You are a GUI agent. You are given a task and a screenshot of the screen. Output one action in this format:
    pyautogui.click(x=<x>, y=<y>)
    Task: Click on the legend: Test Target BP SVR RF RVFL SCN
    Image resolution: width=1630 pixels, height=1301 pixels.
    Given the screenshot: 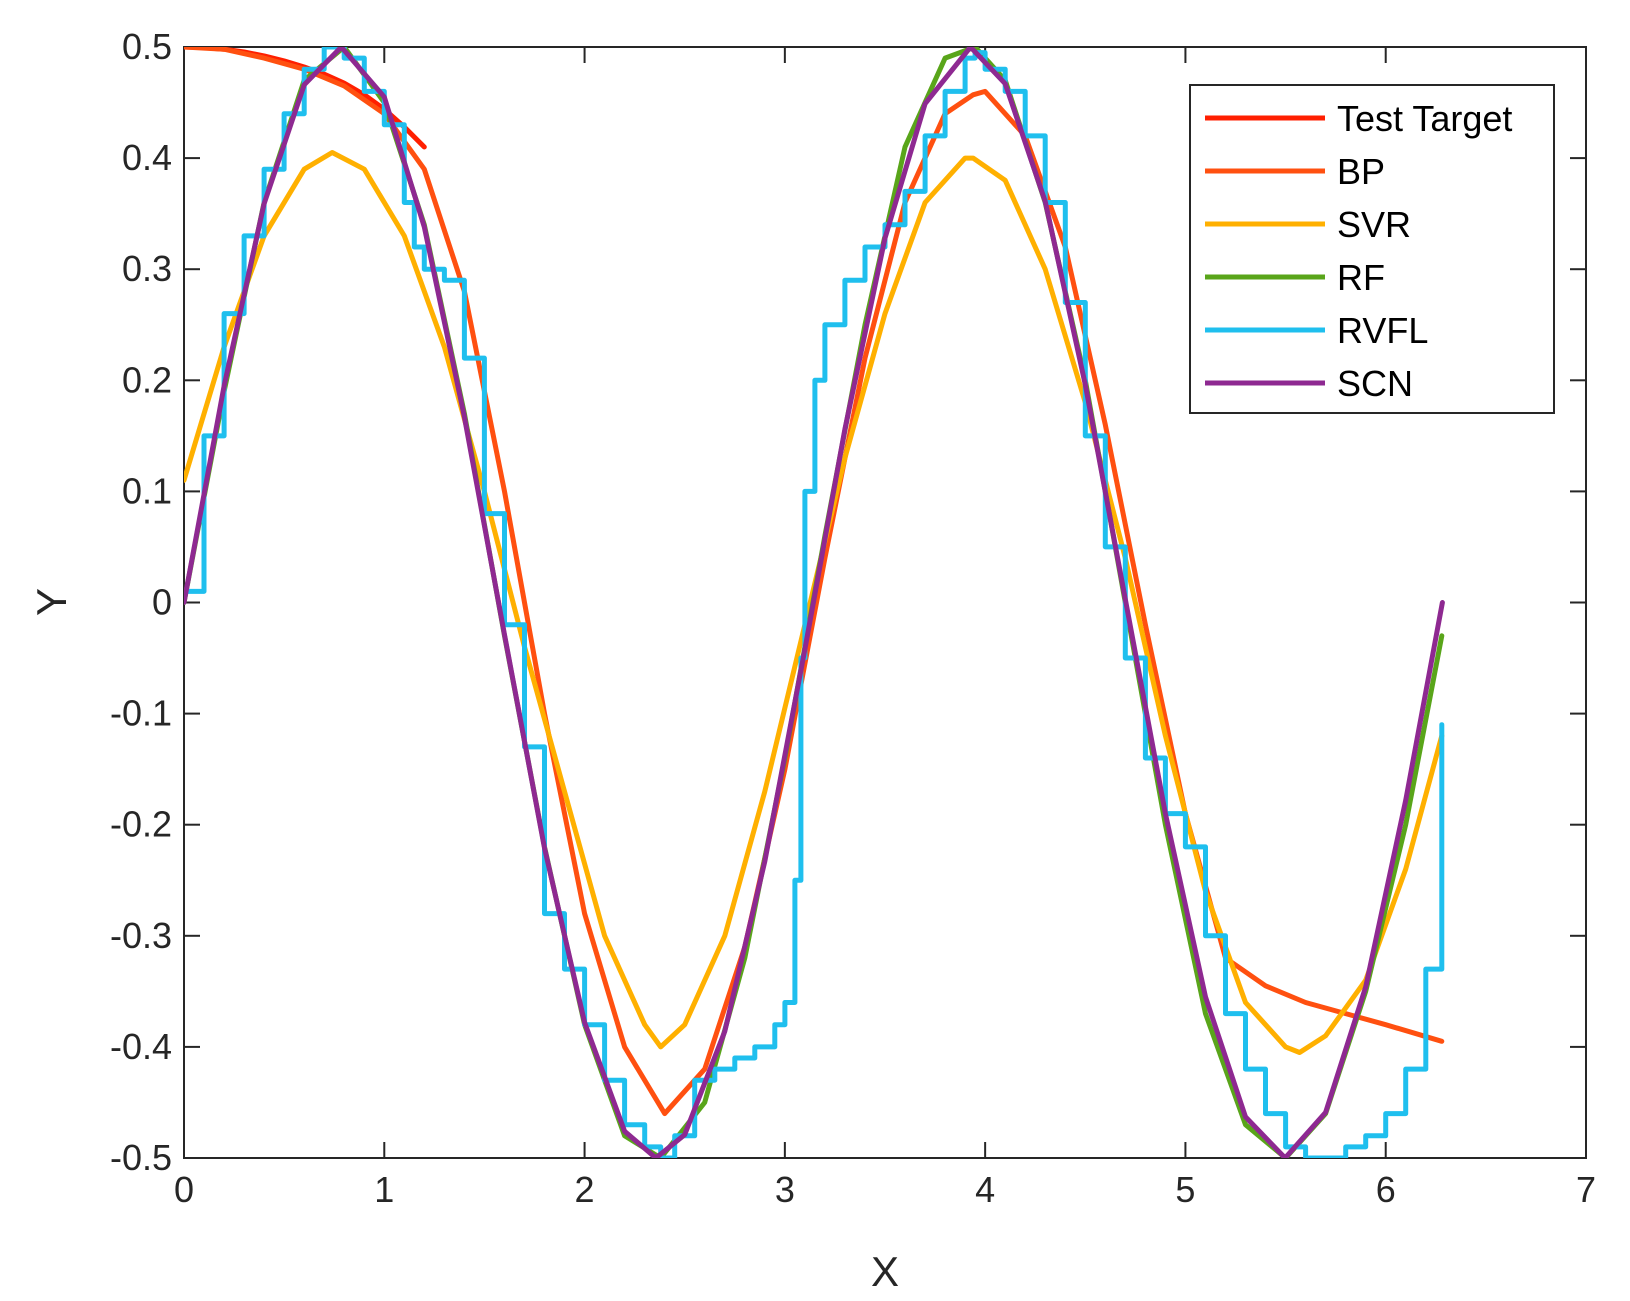 What is the action you would take?
    pyautogui.click(x=1372, y=249)
    